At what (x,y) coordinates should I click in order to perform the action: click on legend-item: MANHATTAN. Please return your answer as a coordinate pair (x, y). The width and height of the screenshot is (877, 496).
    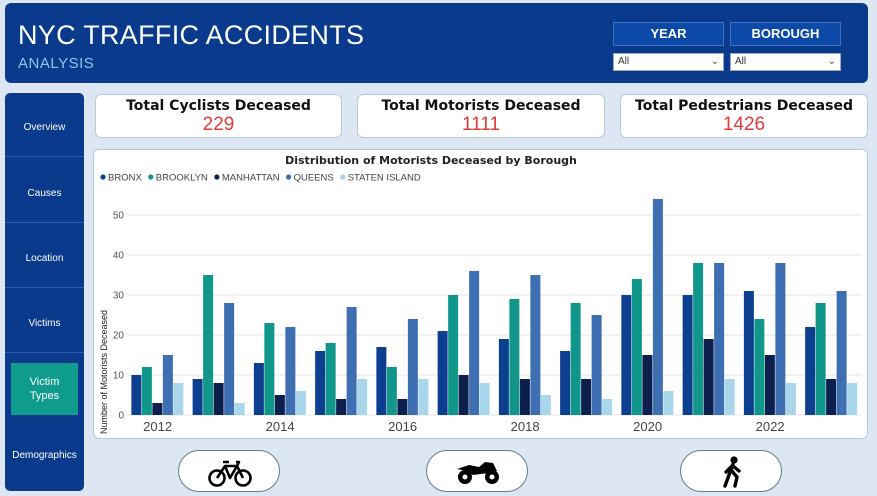
    Looking at the image, I should click on (251, 178).